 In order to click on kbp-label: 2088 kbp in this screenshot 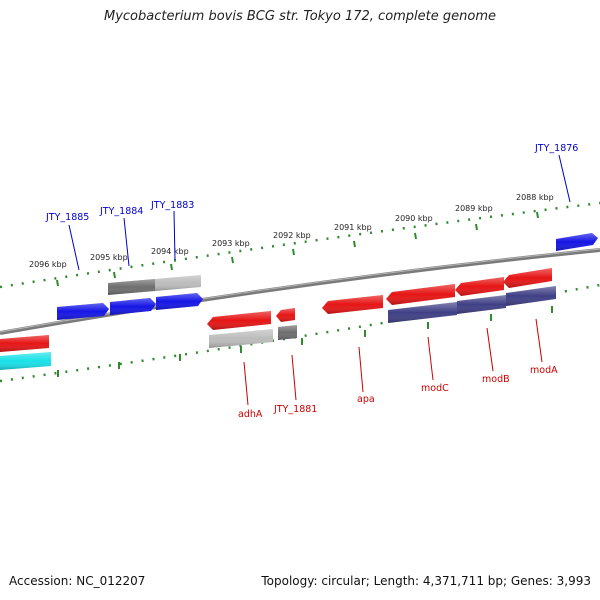, I will do `click(535, 197)`.